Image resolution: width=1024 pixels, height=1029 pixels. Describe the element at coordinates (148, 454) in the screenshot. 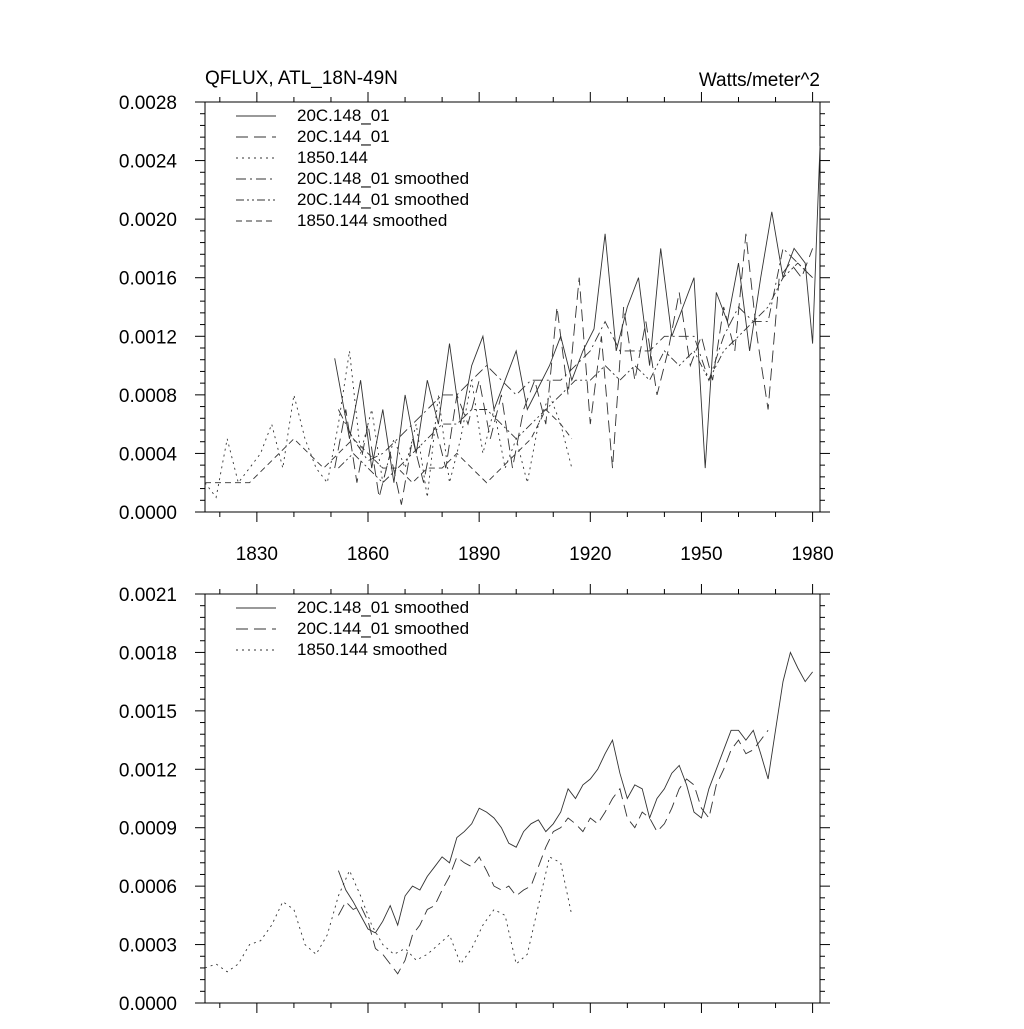

I see `y-tick-label: 0.0004` at that location.